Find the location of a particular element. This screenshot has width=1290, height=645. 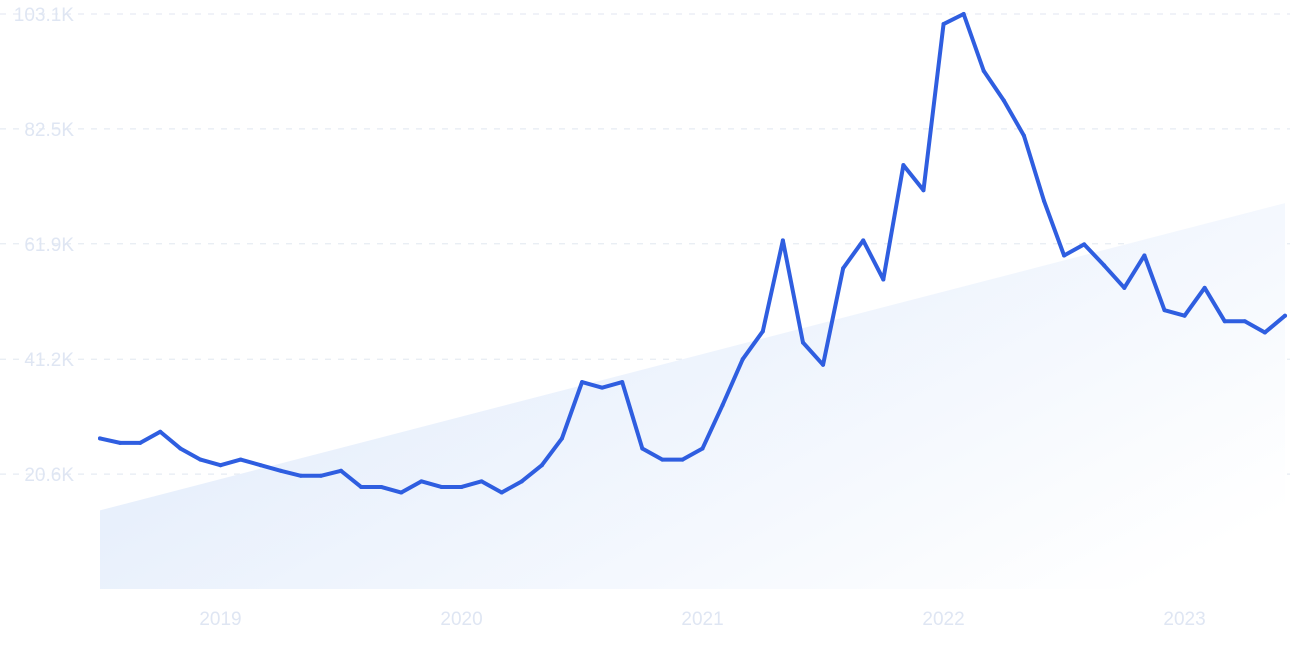

x-tick-label: 2021 is located at coordinates (702, 619).